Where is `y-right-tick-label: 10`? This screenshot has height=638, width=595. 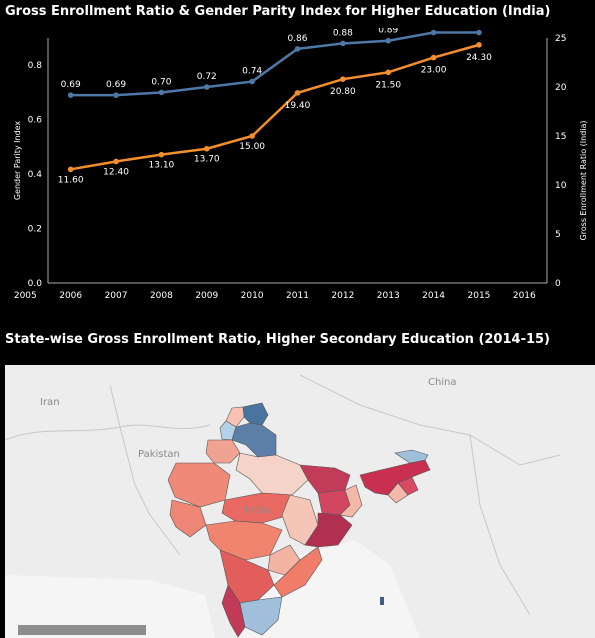 y-right-tick-label: 10 is located at coordinates (561, 186).